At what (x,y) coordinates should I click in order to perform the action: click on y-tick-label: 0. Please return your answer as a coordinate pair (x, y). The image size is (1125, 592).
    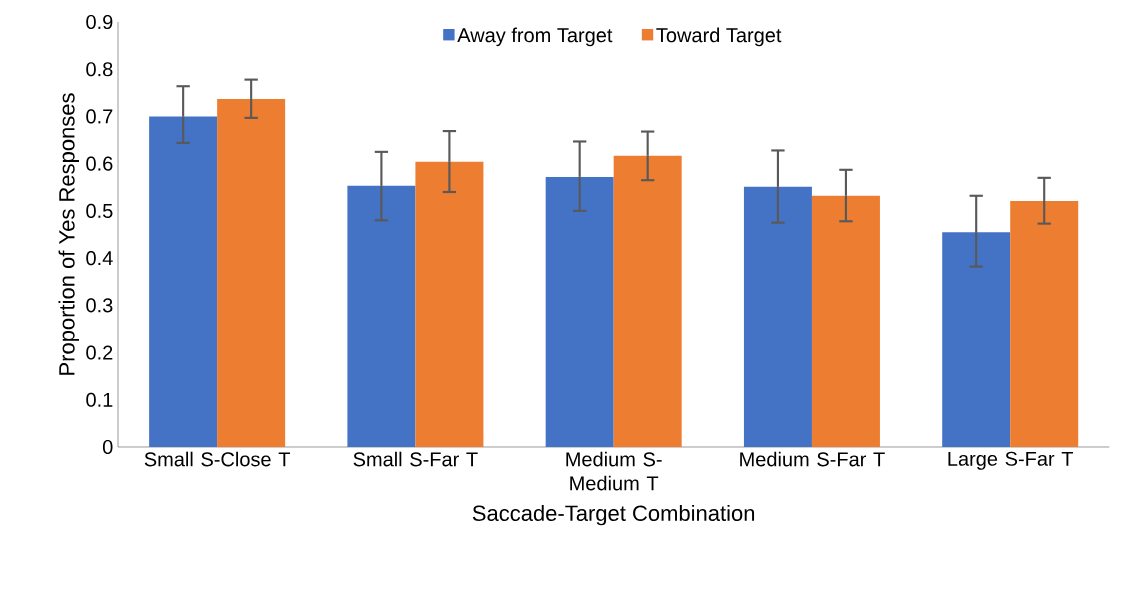
    Looking at the image, I should click on (107, 447).